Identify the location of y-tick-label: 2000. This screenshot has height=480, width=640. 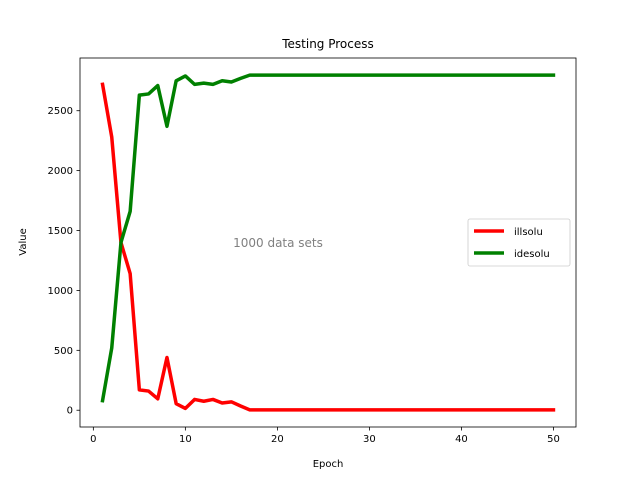
(60, 171).